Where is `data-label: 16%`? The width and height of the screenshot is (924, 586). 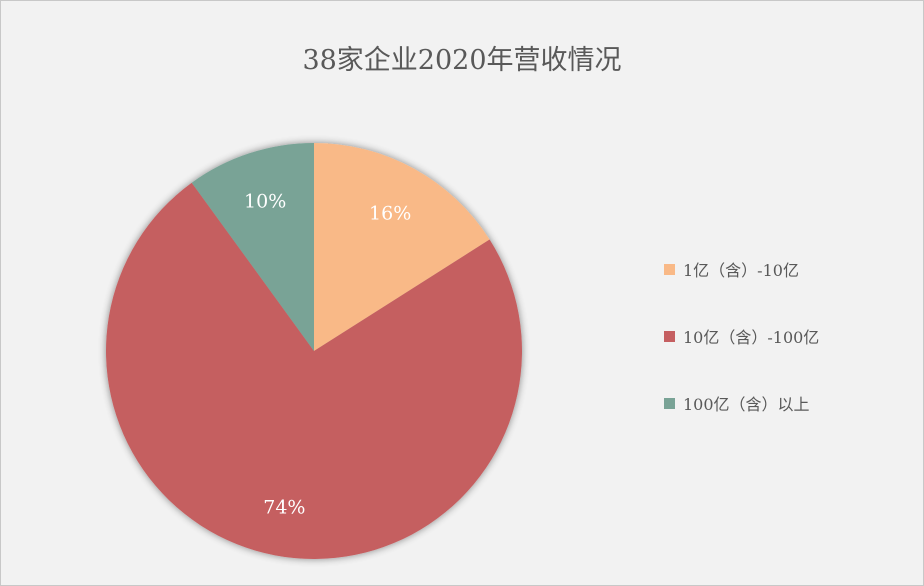 data-label: 16% is located at coordinates (390, 213).